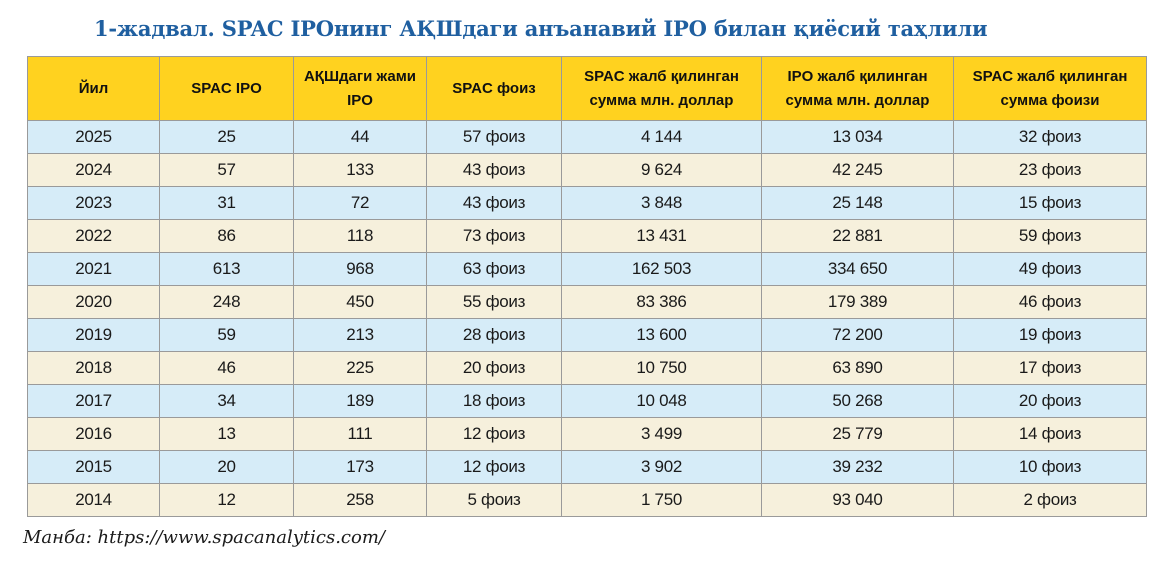 The image size is (1165, 568). Describe the element at coordinates (494, 236) in the screenshot. I see `cell-spac-percent: 73 фоиз` at that location.